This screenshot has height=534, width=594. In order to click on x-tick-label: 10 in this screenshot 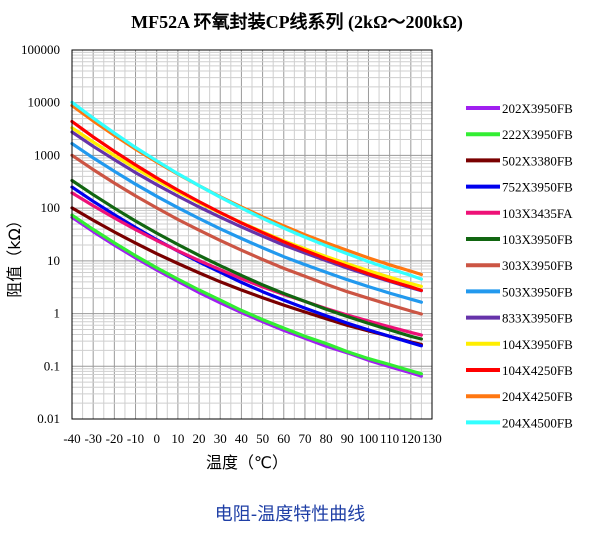, I will do `click(177, 438)`.